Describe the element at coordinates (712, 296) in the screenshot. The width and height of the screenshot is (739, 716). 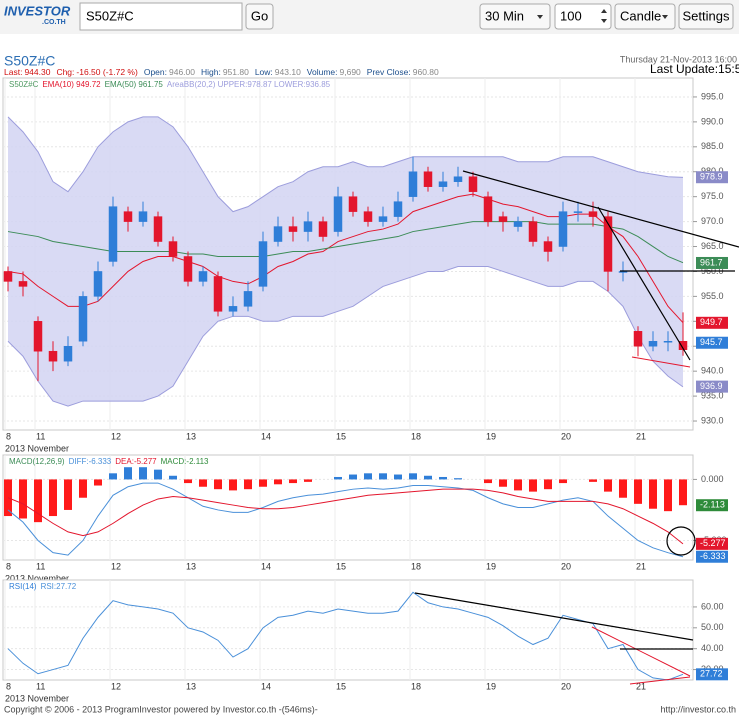
I see `y-tick-label: 955.0` at that location.